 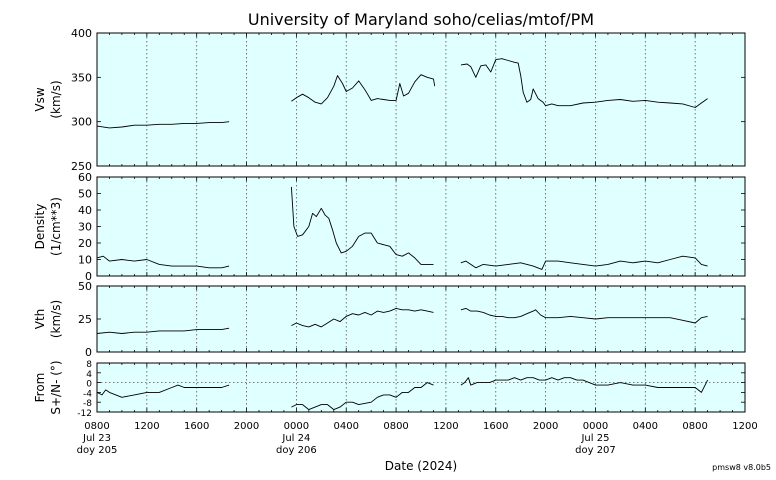 What do you see at coordinates (97, 450) in the screenshot?
I see `x-tick-label: doy 205` at bounding box center [97, 450].